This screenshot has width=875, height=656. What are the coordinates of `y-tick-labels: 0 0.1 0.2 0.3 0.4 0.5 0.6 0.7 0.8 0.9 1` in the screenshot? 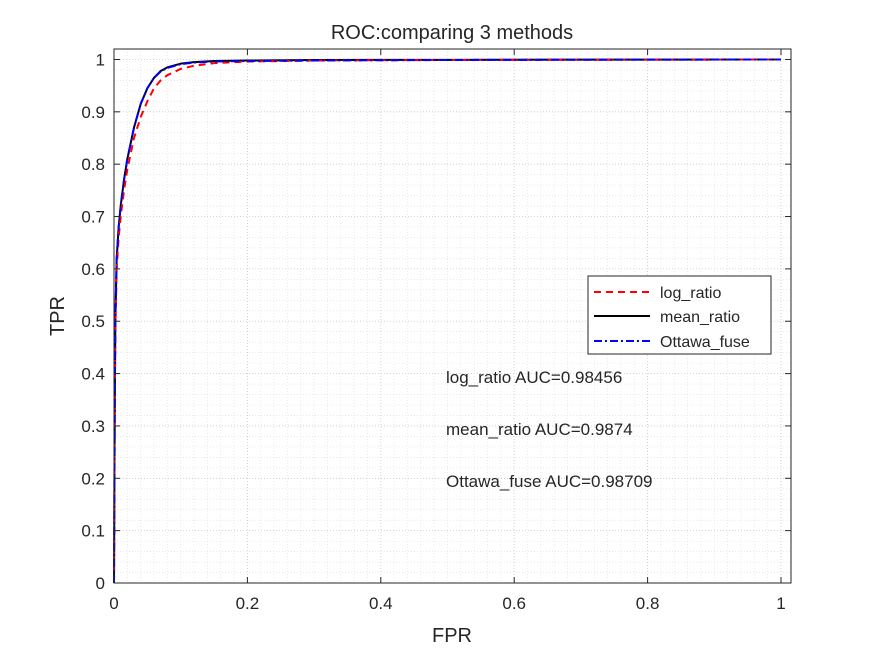 It's located at (93, 321).